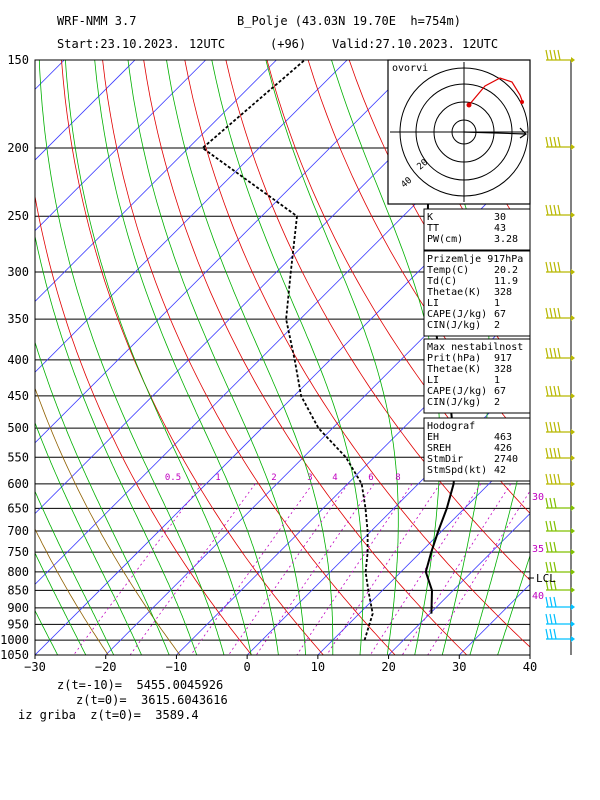 Image resolution: width=600 pixels, height=800 pixels. I want to click on temp-tick-label--30: −30, so click(35, 667).